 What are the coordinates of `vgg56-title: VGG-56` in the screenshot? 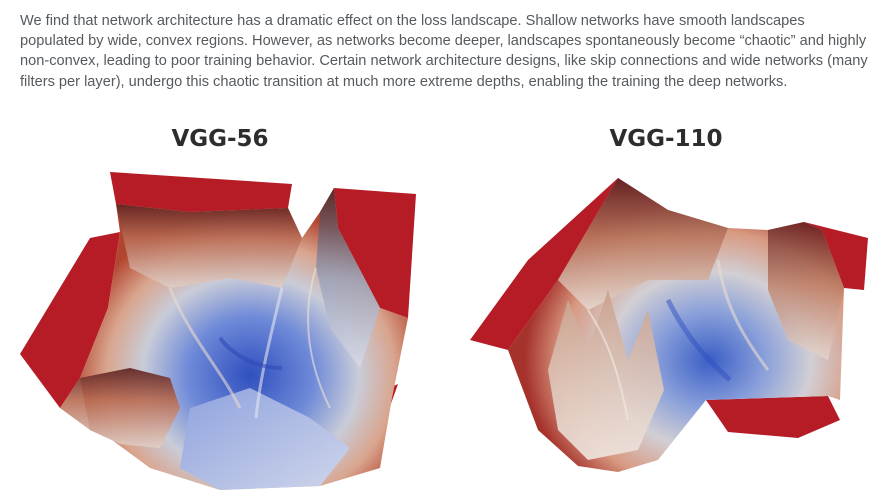 It's located at (220, 139).